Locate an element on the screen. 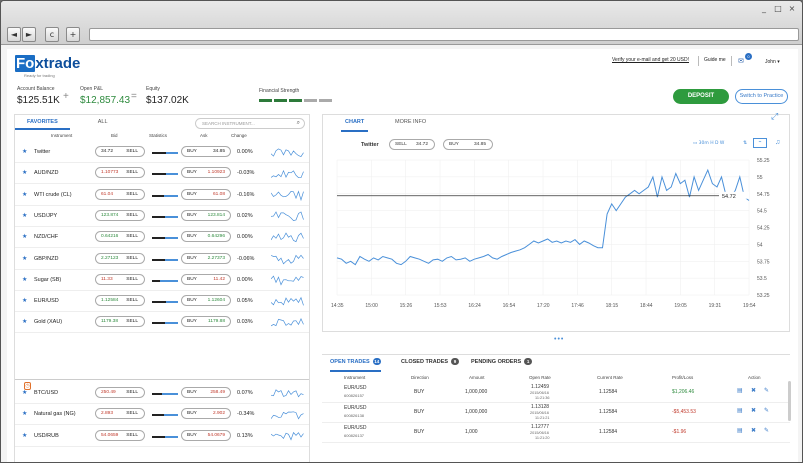  instrument-row: ★ Natural gas (NG) 2.893 SELL BUY 2.902 -0.34% is located at coordinates (162, 415).